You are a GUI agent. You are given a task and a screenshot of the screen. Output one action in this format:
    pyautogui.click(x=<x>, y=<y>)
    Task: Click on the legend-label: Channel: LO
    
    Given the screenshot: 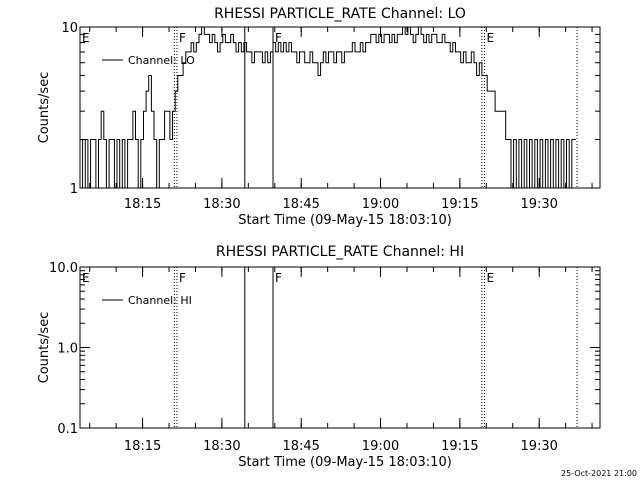 What is the action you would take?
    pyautogui.click(x=161, y=60)
    